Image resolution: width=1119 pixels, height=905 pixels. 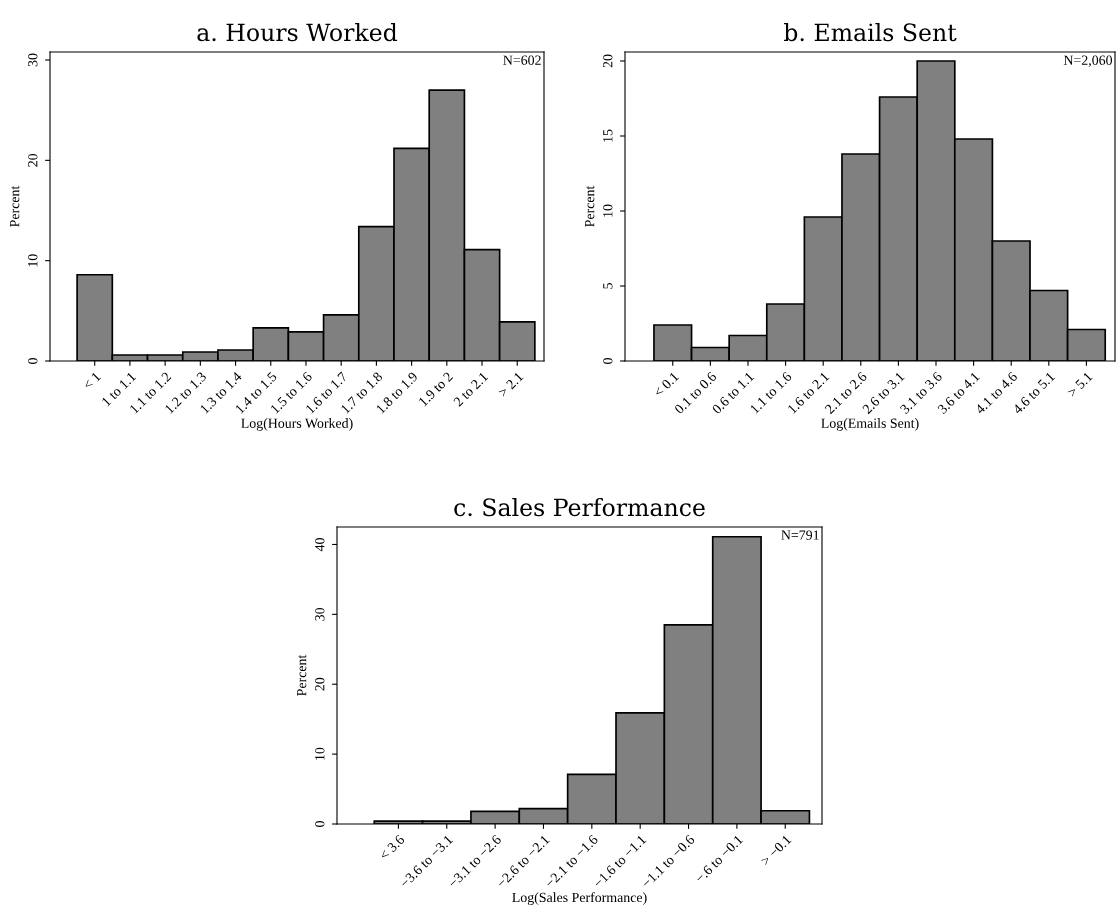 What do you see at coordinates (719, 859) in the screenshot?
I see `x-tick-label: −.6 to −0.1` at bounding box center [719, 859].